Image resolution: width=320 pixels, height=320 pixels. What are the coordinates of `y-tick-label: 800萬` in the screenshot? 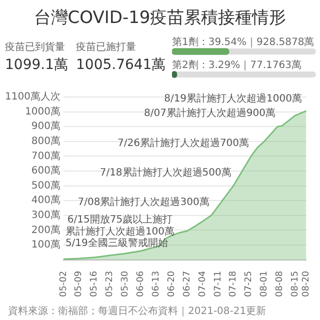 It's located at (45, 141).